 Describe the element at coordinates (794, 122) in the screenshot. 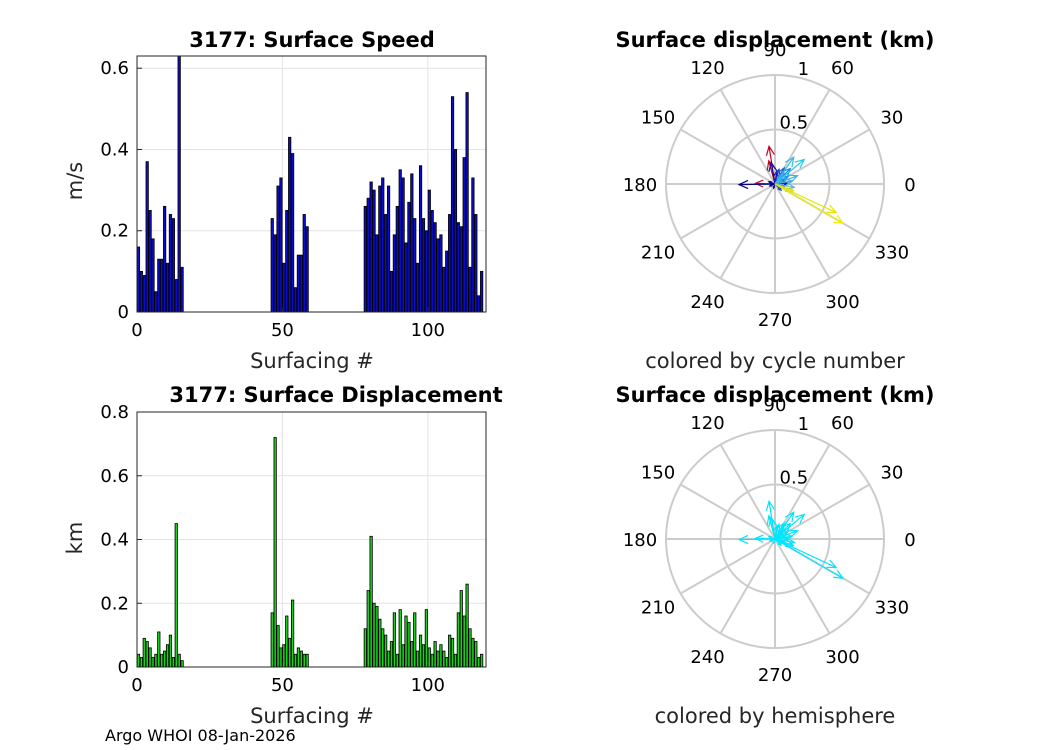

I see `polar-cycle-radial-label: 0.5` at that location.